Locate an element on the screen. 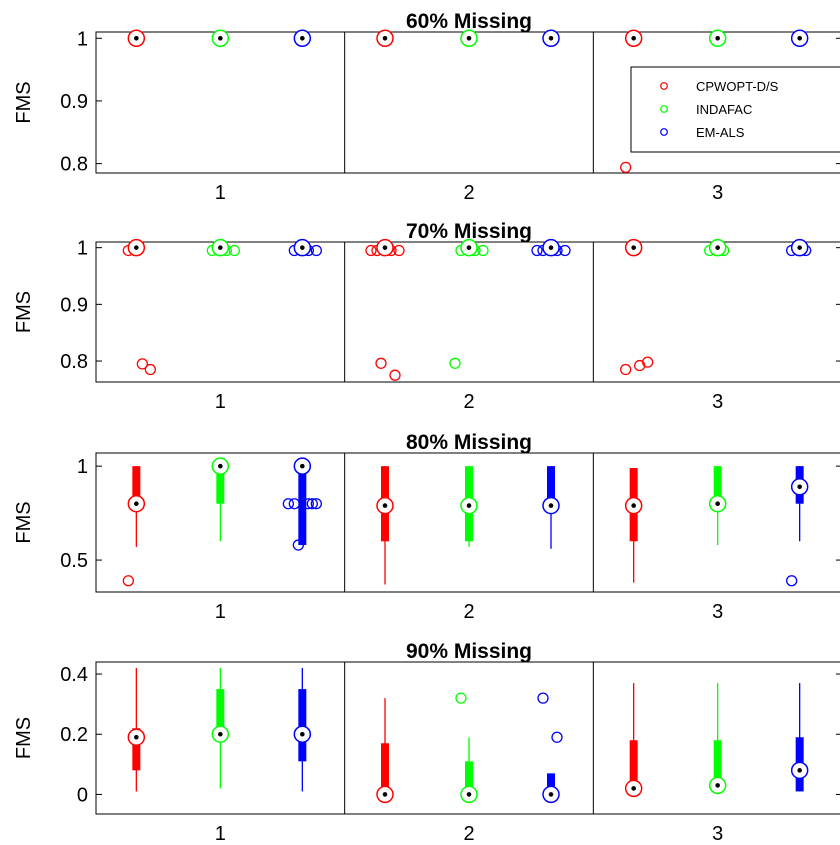 The height and width of the screenshot is (845, 840). y-tick-label: 0.4 is located at coordinates (74, 675).